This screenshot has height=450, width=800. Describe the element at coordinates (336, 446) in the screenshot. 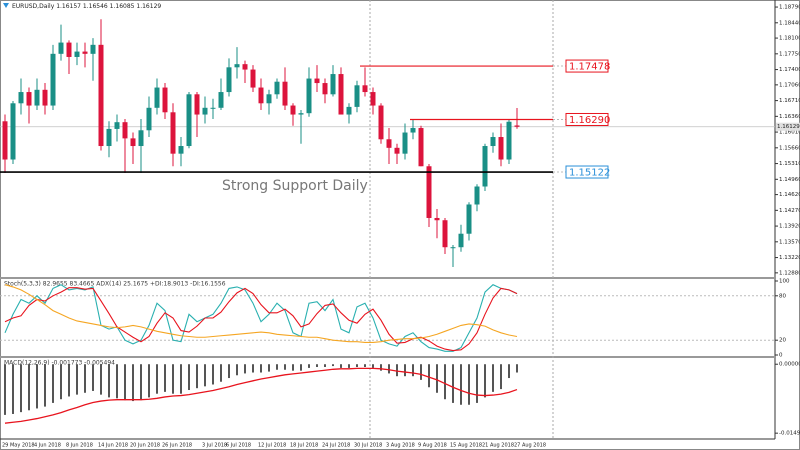

I see `x-tick-label: 24 Jul 2018` at that location.